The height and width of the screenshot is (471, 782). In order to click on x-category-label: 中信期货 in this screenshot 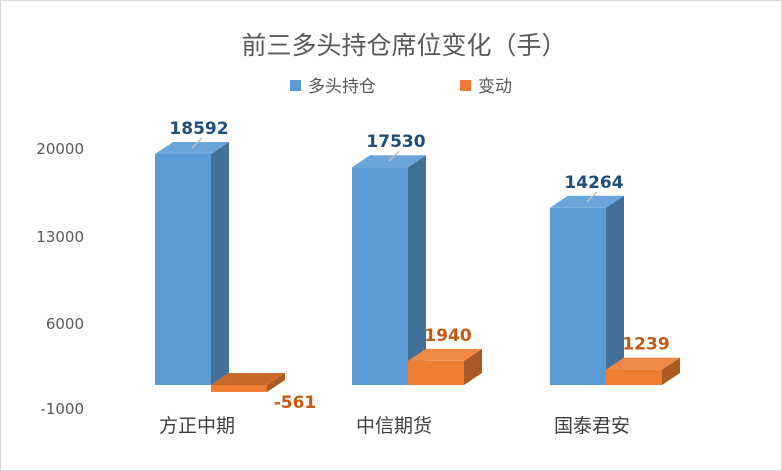, I will do `click(394, 426)`.